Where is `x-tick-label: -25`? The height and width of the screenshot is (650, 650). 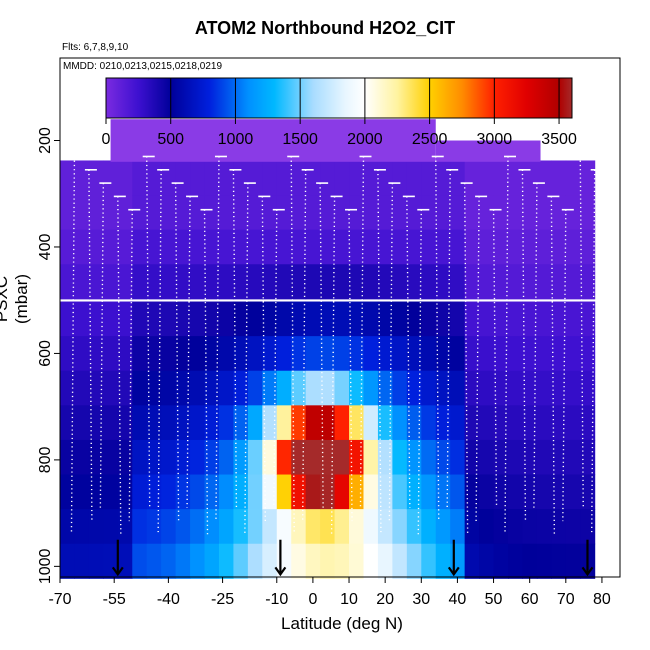 x-tick-label: -25 is located at coordinates (222, 599).